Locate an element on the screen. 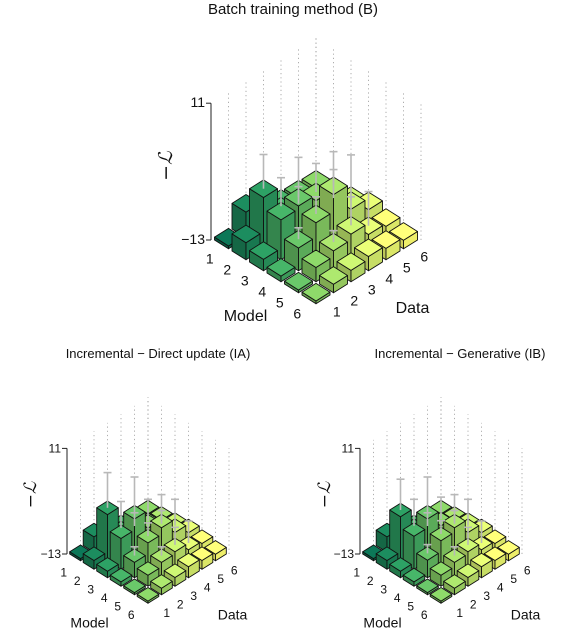 This screenshot has height=634, width=573. bars is located at coordinates (316, 237).